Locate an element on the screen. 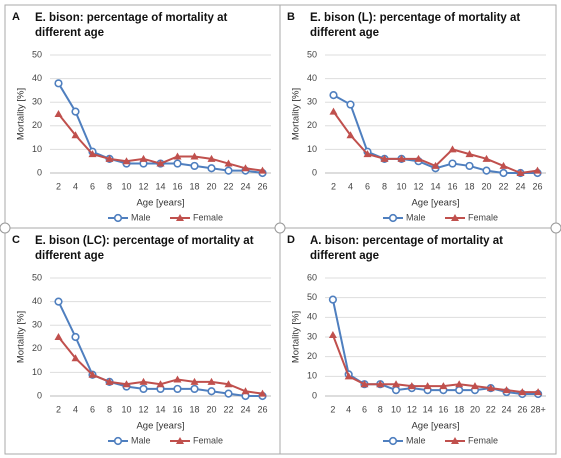  panel-label: A is located at coordinates (16, 17).